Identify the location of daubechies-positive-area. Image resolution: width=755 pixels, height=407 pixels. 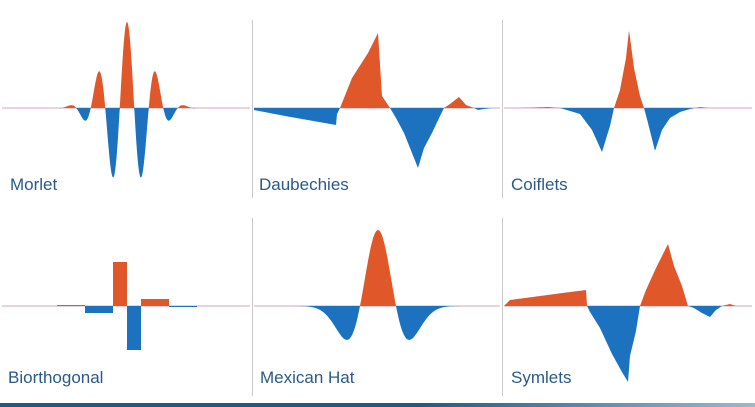
(374, 70).